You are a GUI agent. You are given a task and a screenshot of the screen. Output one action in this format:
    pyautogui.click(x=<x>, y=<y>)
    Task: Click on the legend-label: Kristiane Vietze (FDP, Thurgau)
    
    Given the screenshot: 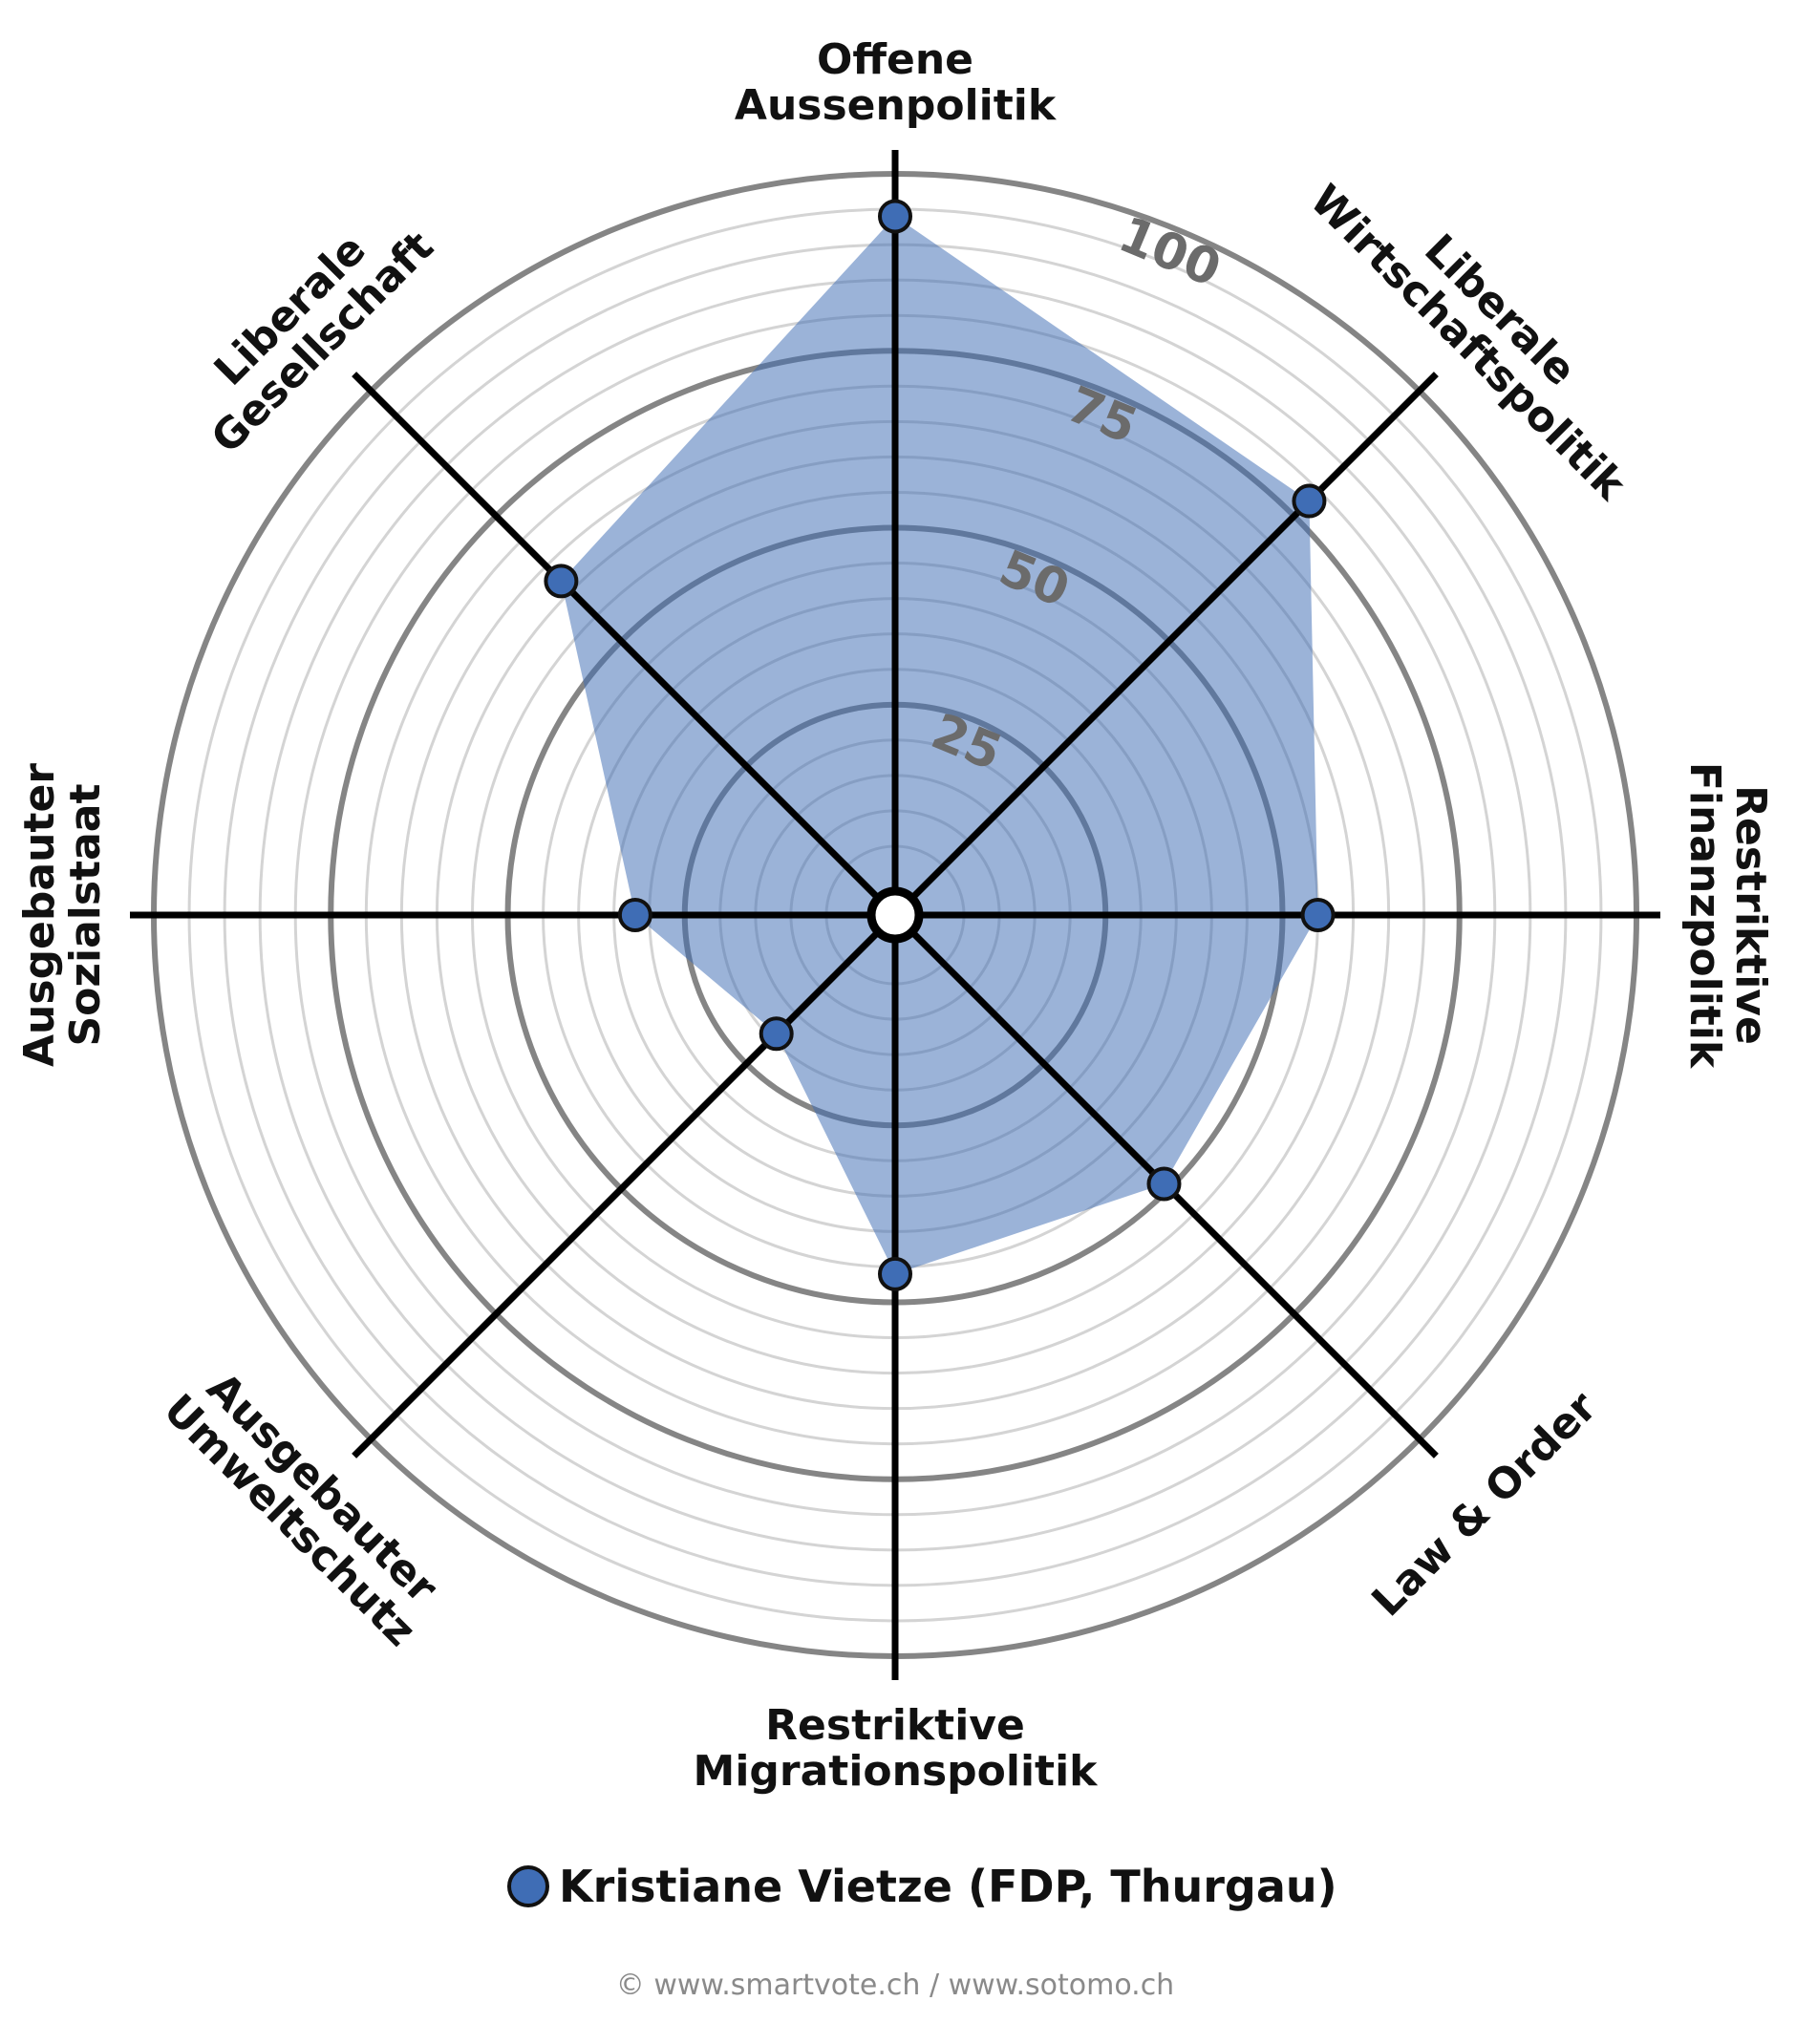 What is the action you would take?
    pyautogui.click(x=948, y=1887)
    